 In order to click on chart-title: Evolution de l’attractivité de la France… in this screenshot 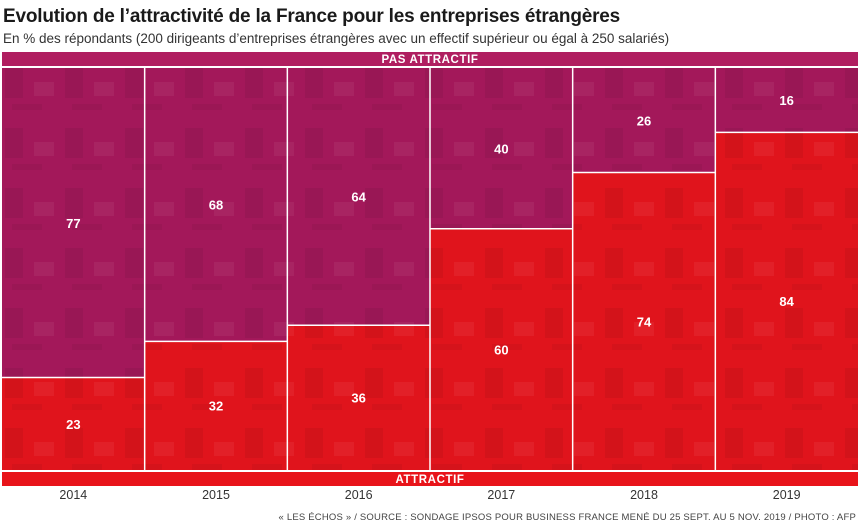, I will do `click(312, 16)`.